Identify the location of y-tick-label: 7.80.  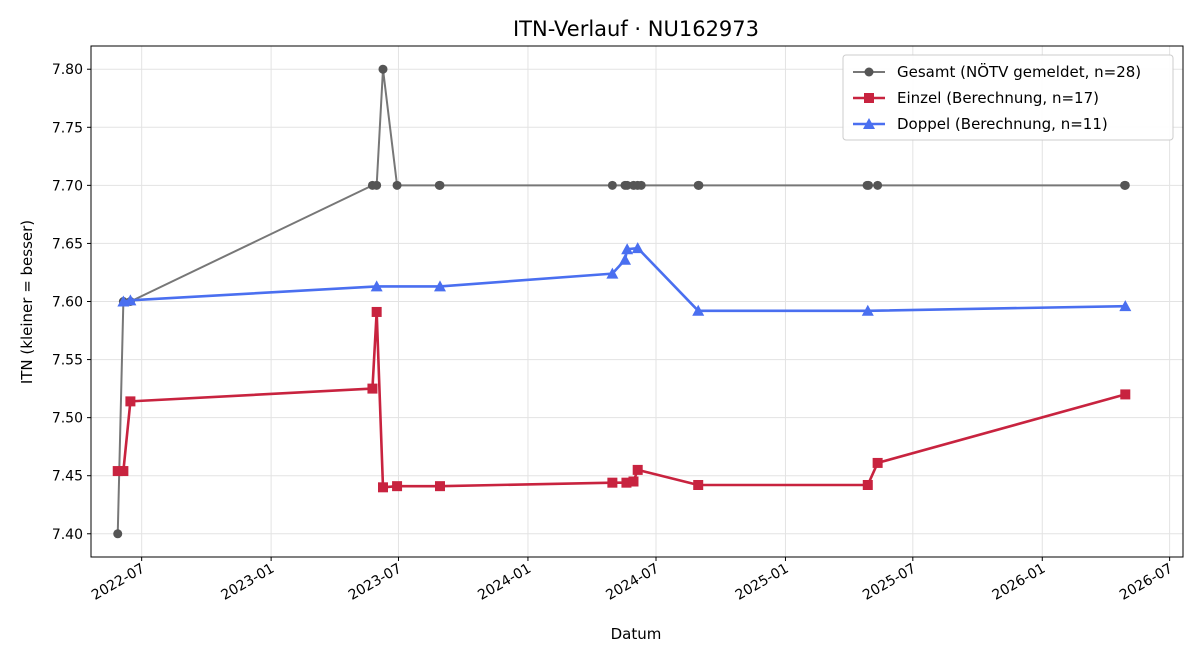
(67, 70).